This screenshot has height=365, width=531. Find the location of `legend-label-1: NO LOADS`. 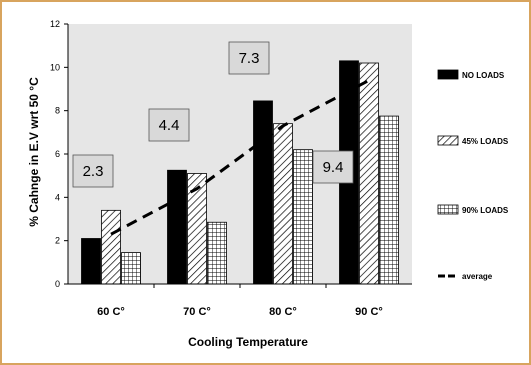

legend-label-1: NO LOADS is located at coordinates (483, 75).